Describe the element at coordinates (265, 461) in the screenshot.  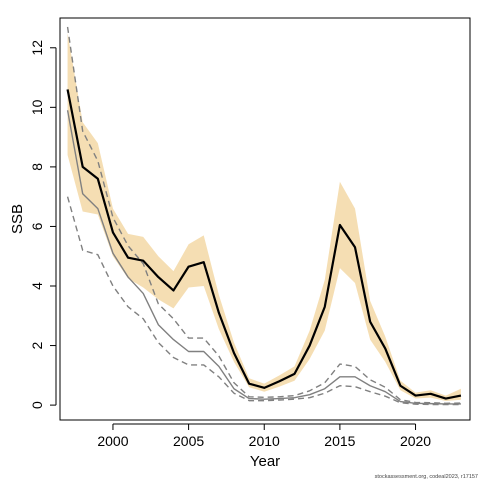
I see `x-axis-title: Year` at that location.